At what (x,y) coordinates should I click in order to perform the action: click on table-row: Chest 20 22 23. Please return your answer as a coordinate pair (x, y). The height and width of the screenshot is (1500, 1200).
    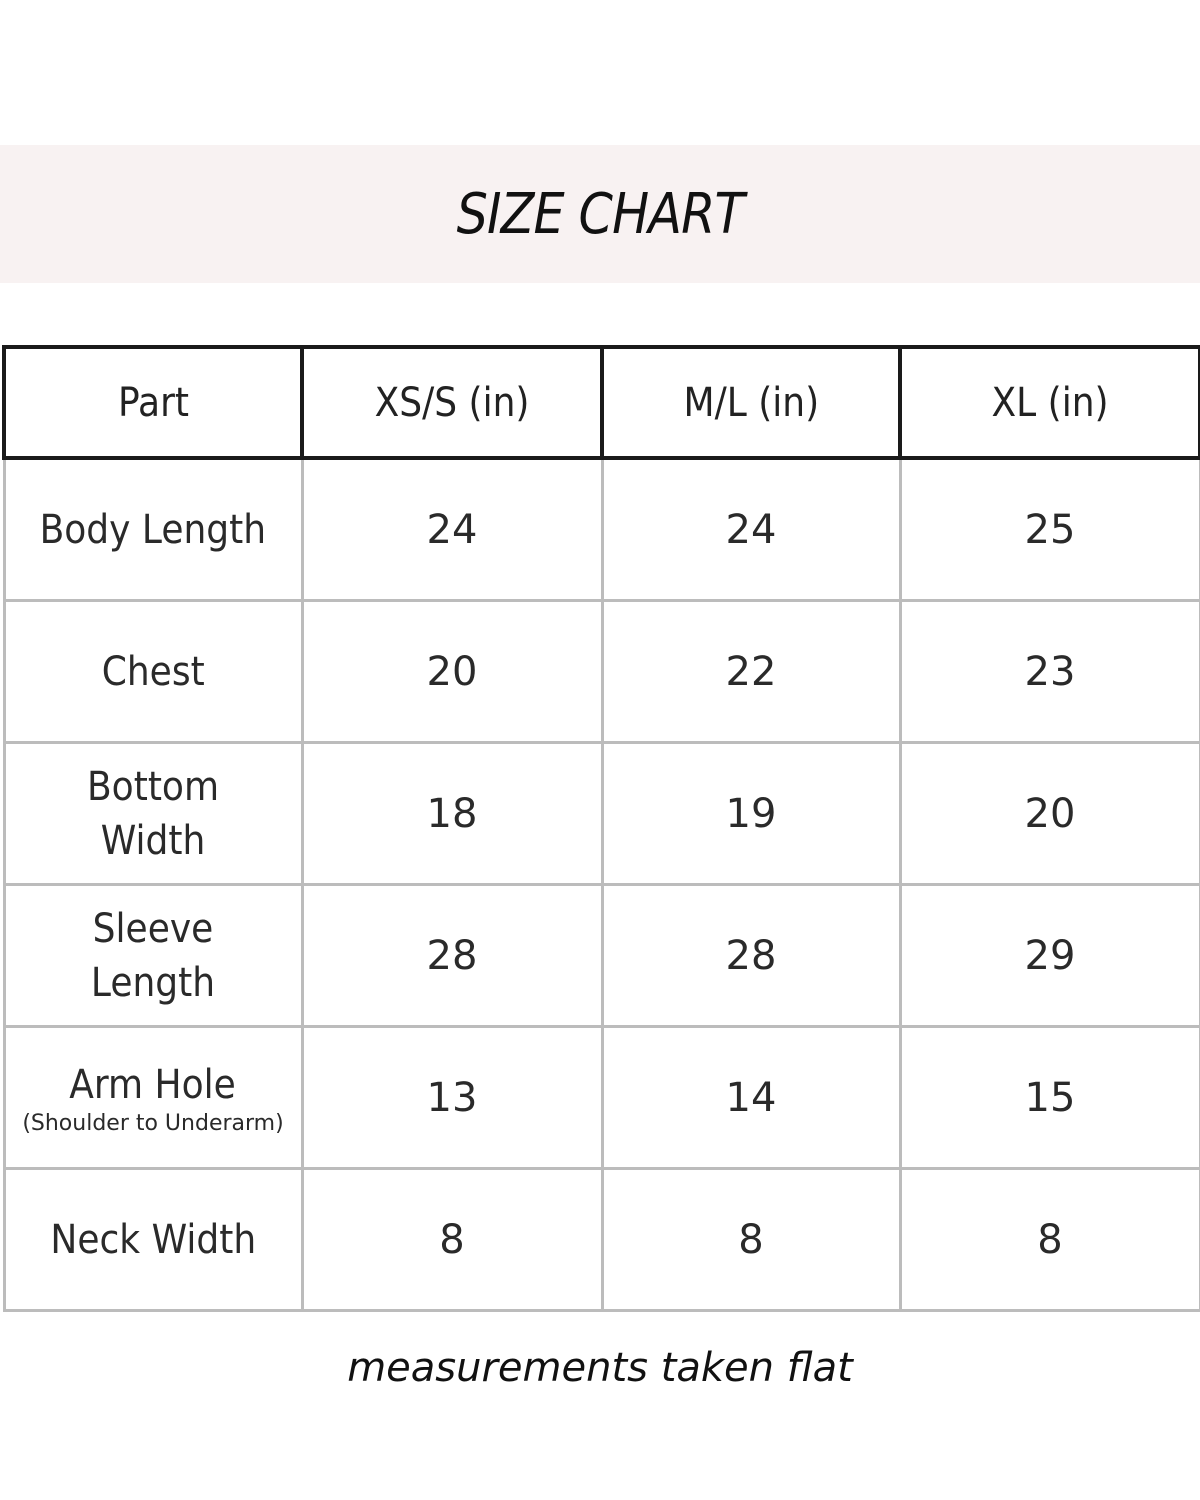
    Looking at the image, I should click on (601, 671).